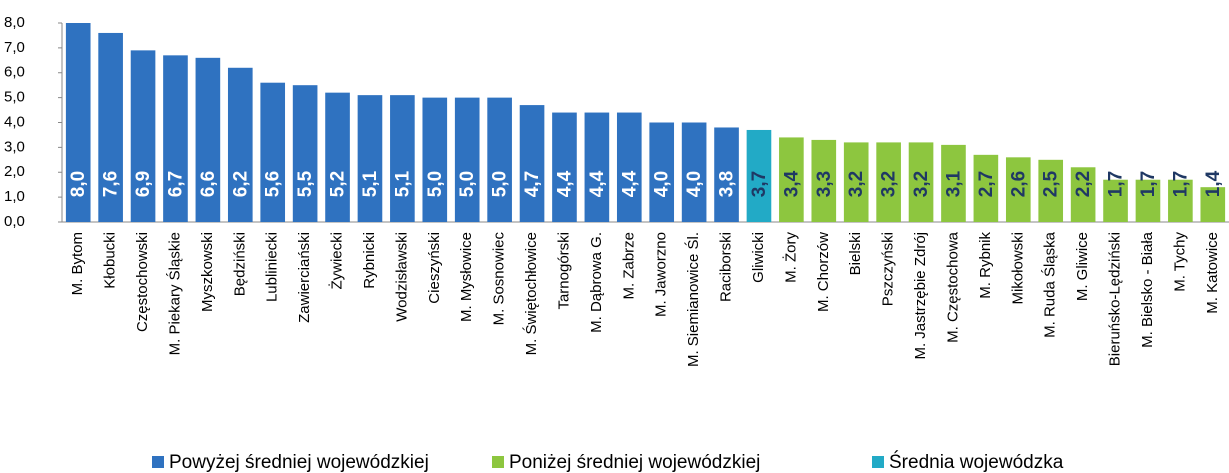 This screenshot has width=1229, height=473. Describe the element at coordinates (14, 196) in the screenshot. I see `y-tick-label: 1,0` at that location.